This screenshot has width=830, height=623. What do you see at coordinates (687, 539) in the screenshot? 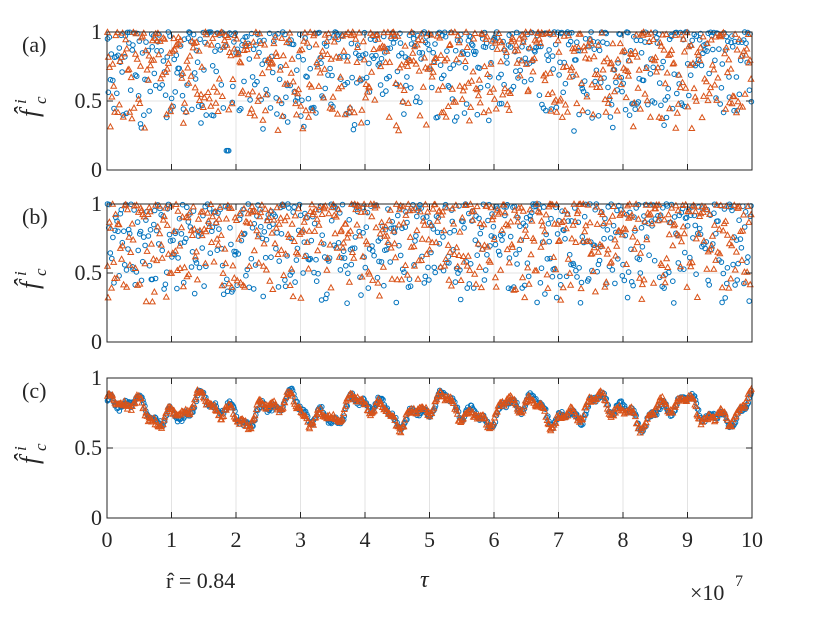
I see `x-tick-label: 9` at bounding box center [687, 539].